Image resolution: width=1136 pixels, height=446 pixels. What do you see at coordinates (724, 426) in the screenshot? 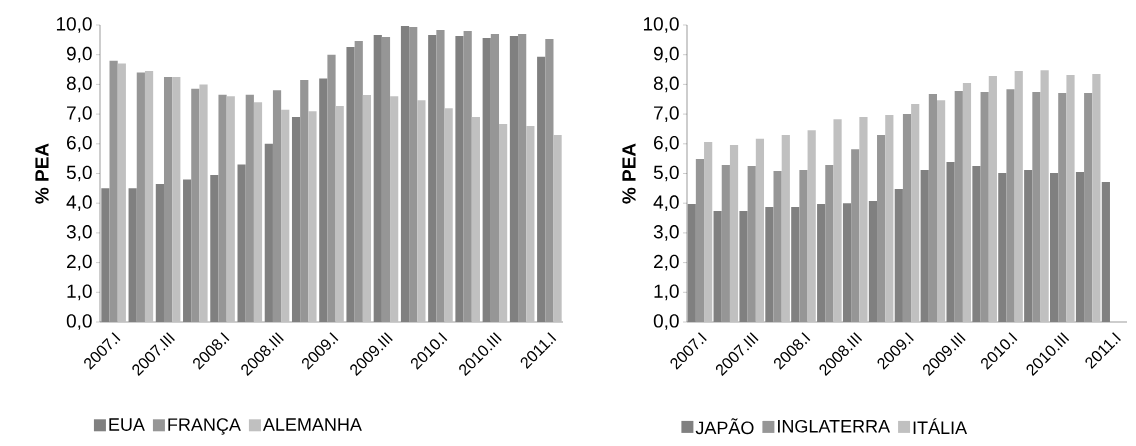
I see `legend-label: JAPÃO` at bounding box center [724, 426].